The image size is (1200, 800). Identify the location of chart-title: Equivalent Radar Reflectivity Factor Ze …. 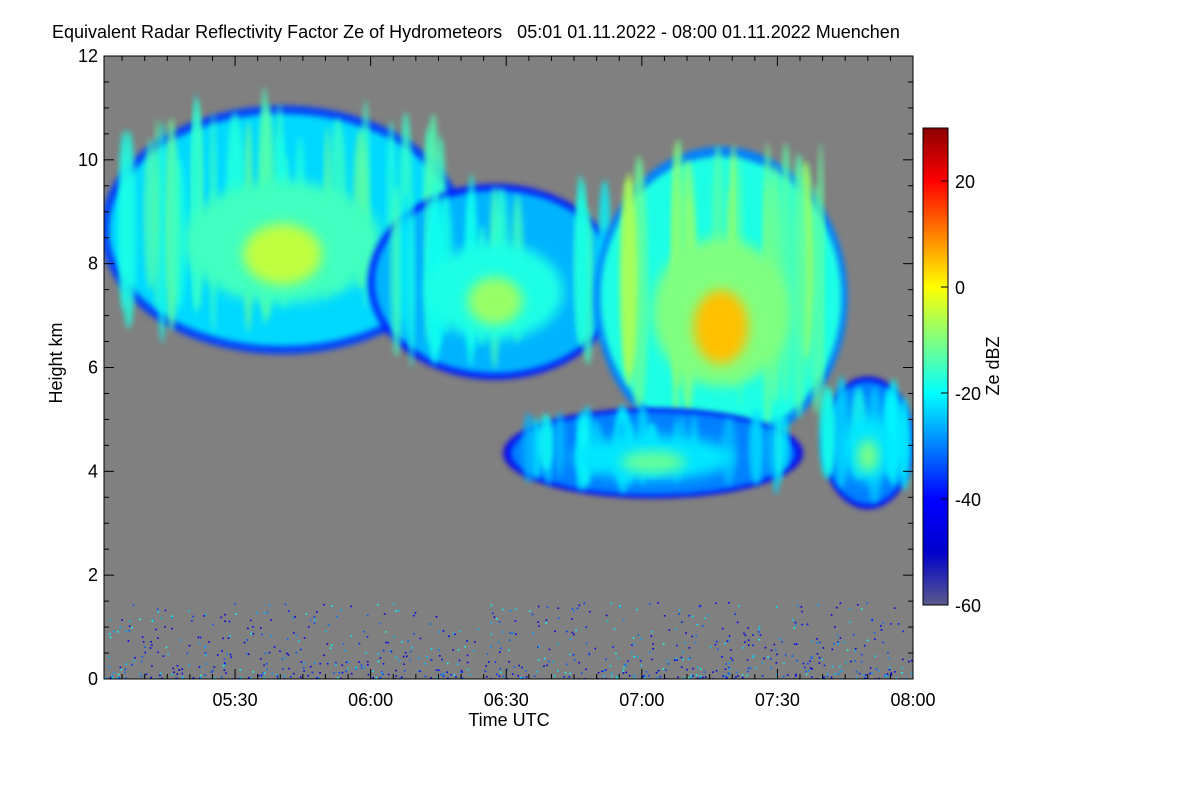
(476, 32).